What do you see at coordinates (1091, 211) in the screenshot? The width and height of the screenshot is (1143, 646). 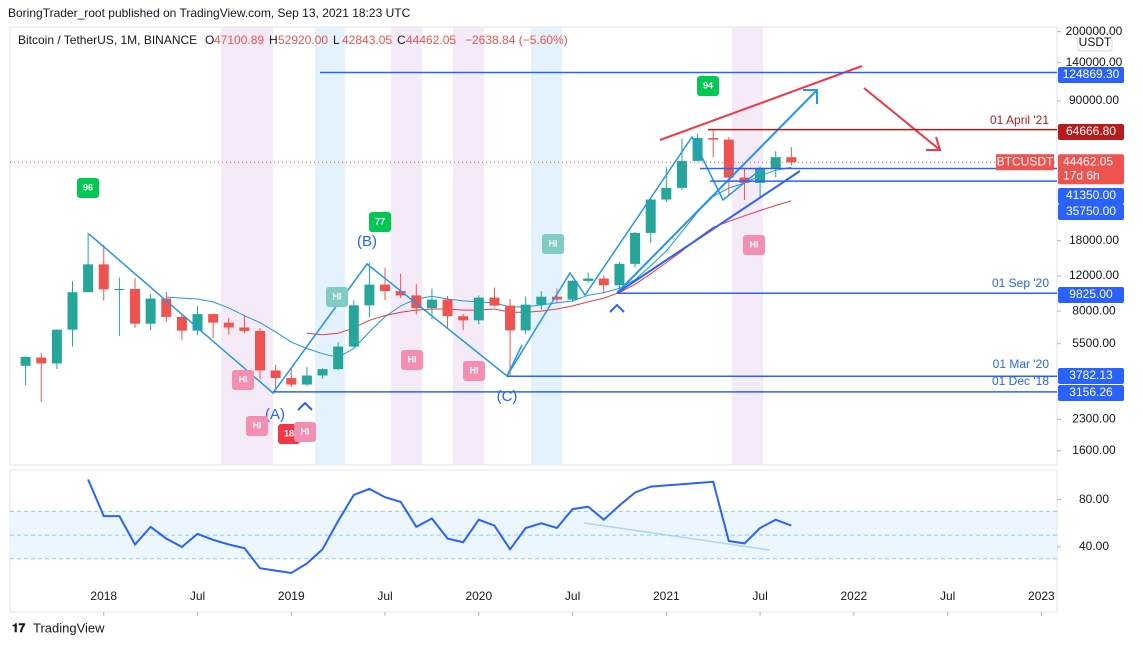 I see `level-label: 35750.00` at bounding box center [1091, 211].